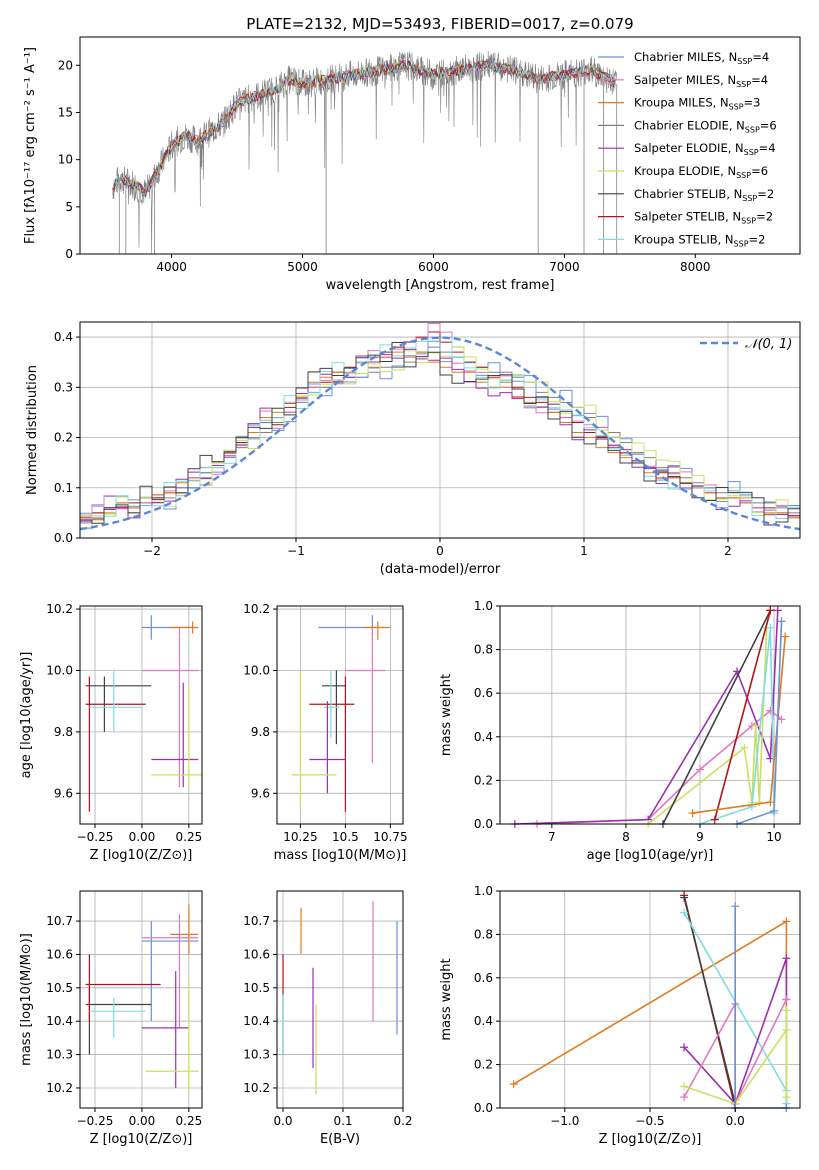 The height and width of the screenshot is (1170, 819). What do you see at coordinates (446, 715) in the screenshot?
I see `y-axis-label: mass weight` at bounding box center [446, 715].